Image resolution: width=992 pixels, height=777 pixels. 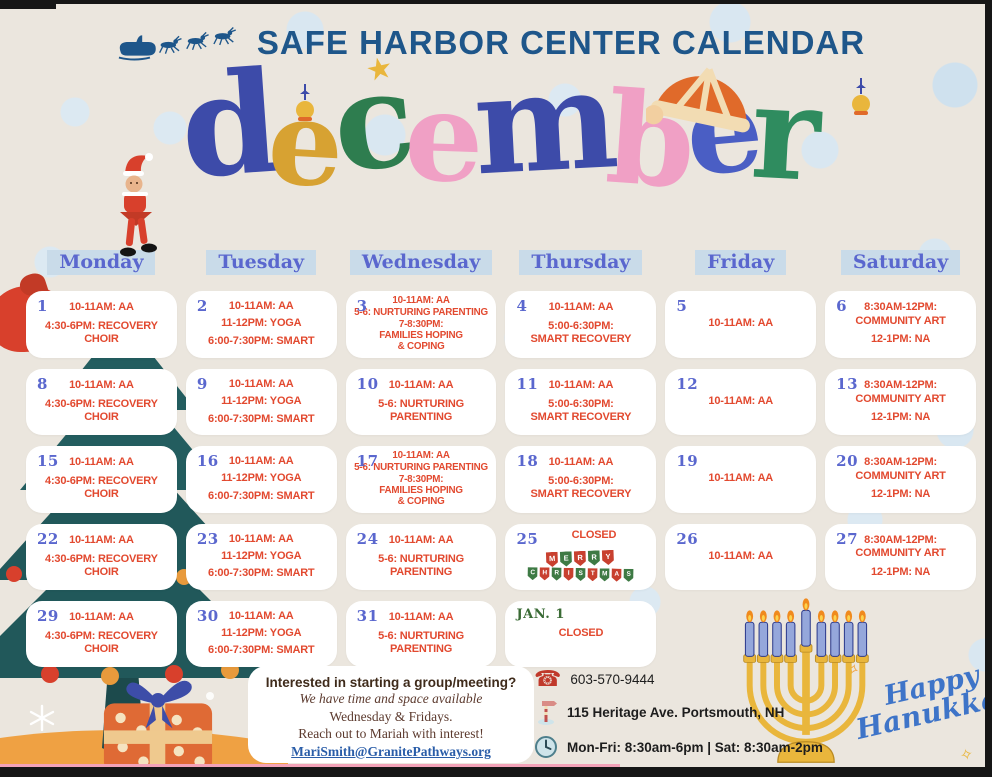 I want to click on clock-icon, so click(x=546, y=747).